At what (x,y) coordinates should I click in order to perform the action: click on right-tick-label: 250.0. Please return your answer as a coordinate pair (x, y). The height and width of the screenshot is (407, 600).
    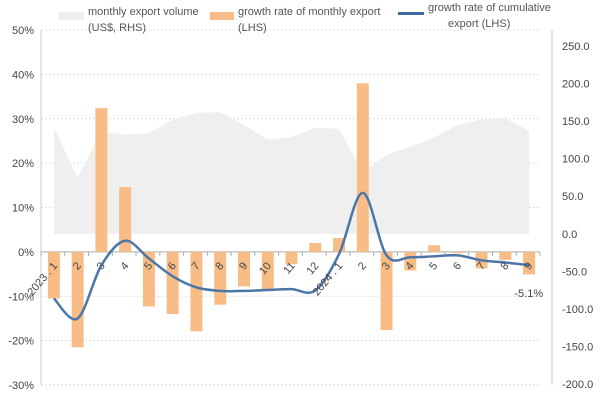
    Looking at the image, I should click on (576, 47).